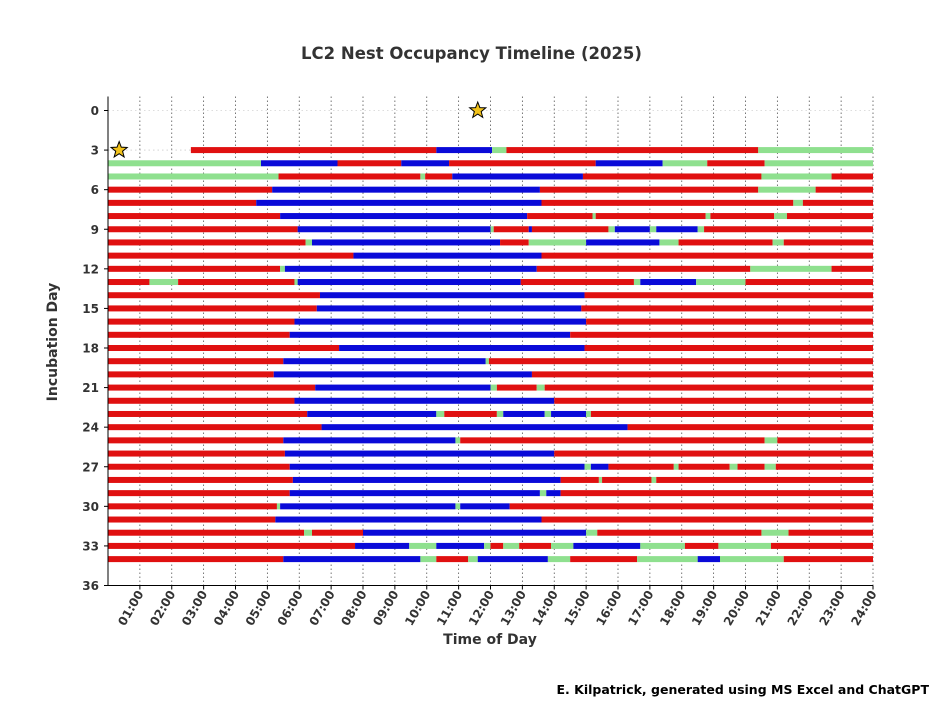  Describe the element at coordinates (258, 608) in the screenshot. I see `x-tick-label: 05:00` at that location.